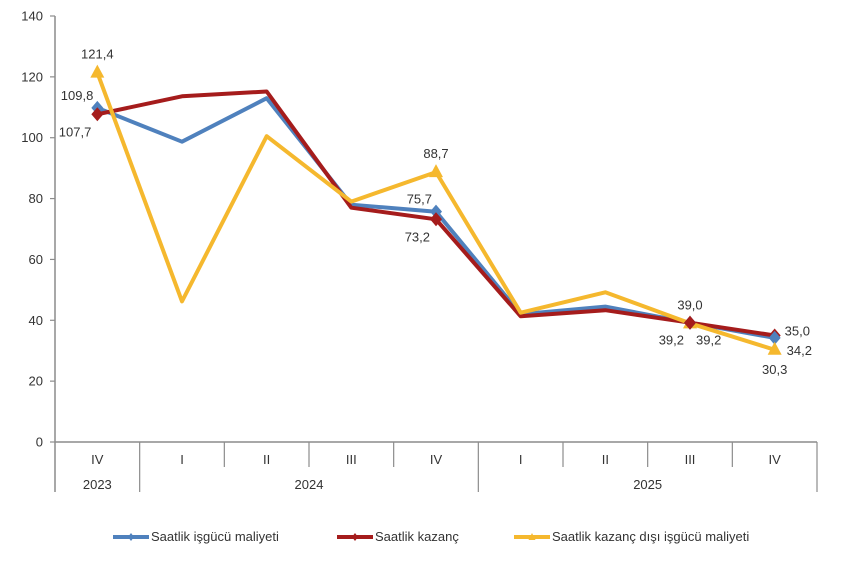  What do you see at coordinates (774, 369) in the screenshot?
I see `data-label: 30,3` at bounding box center [774, 369].